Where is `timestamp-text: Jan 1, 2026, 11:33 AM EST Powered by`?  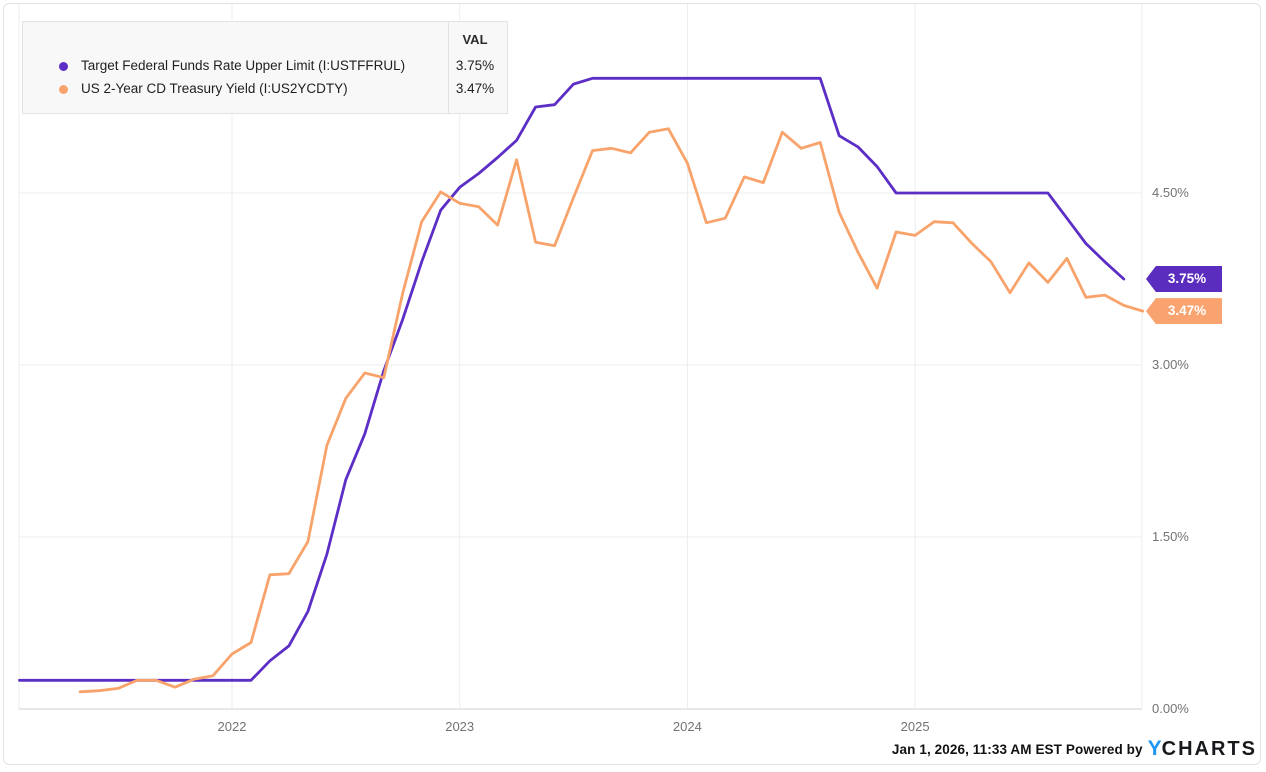 timestamp-text: Jan 1, 2026, 11:33 AM EST Powered by is located at coordinates (1017, 749).